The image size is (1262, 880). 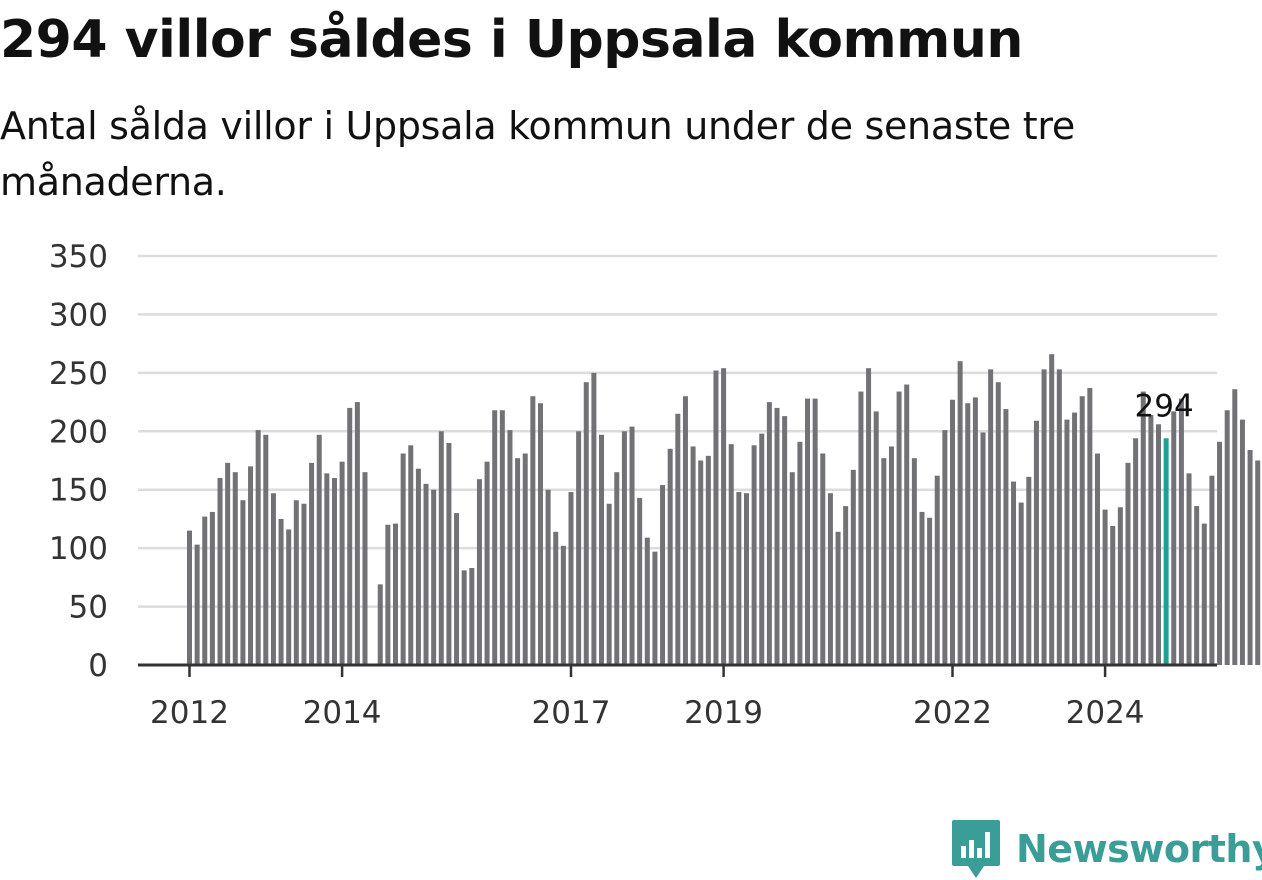 I want to click on y-tick-label: 150, so click(x=78, y=491).